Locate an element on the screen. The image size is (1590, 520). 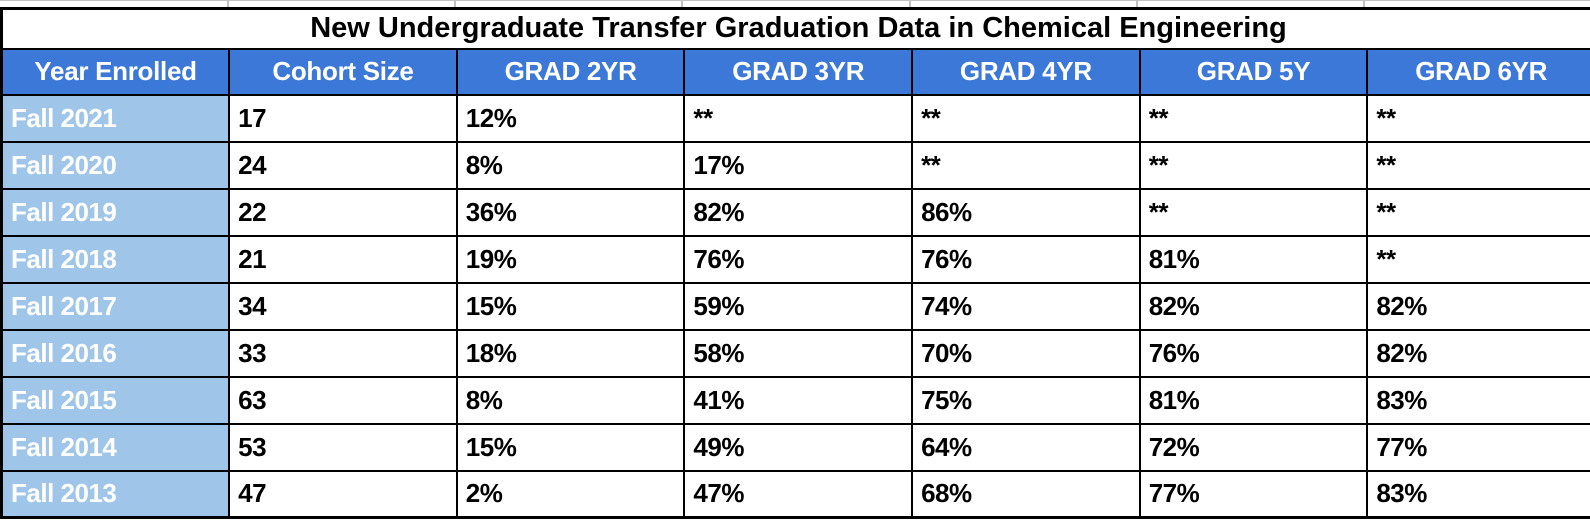
data-cell: 21 is located at coordinates (343, 259).